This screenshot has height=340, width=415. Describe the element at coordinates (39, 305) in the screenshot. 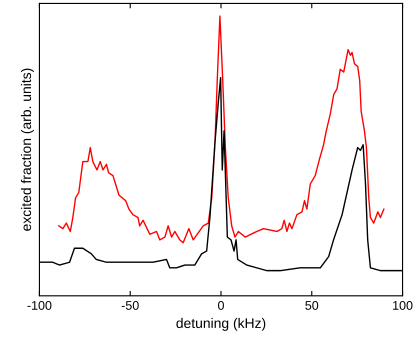

I see `x-tick-label: -100` at that location.